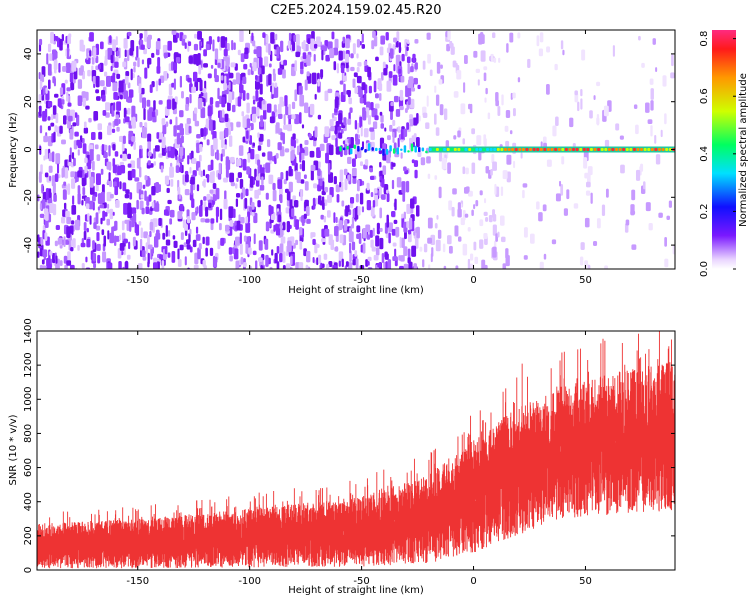  Describe the element at coordinates (585, 581) in the screenshot. I see `bottom-xtick-label: 50` at that location.